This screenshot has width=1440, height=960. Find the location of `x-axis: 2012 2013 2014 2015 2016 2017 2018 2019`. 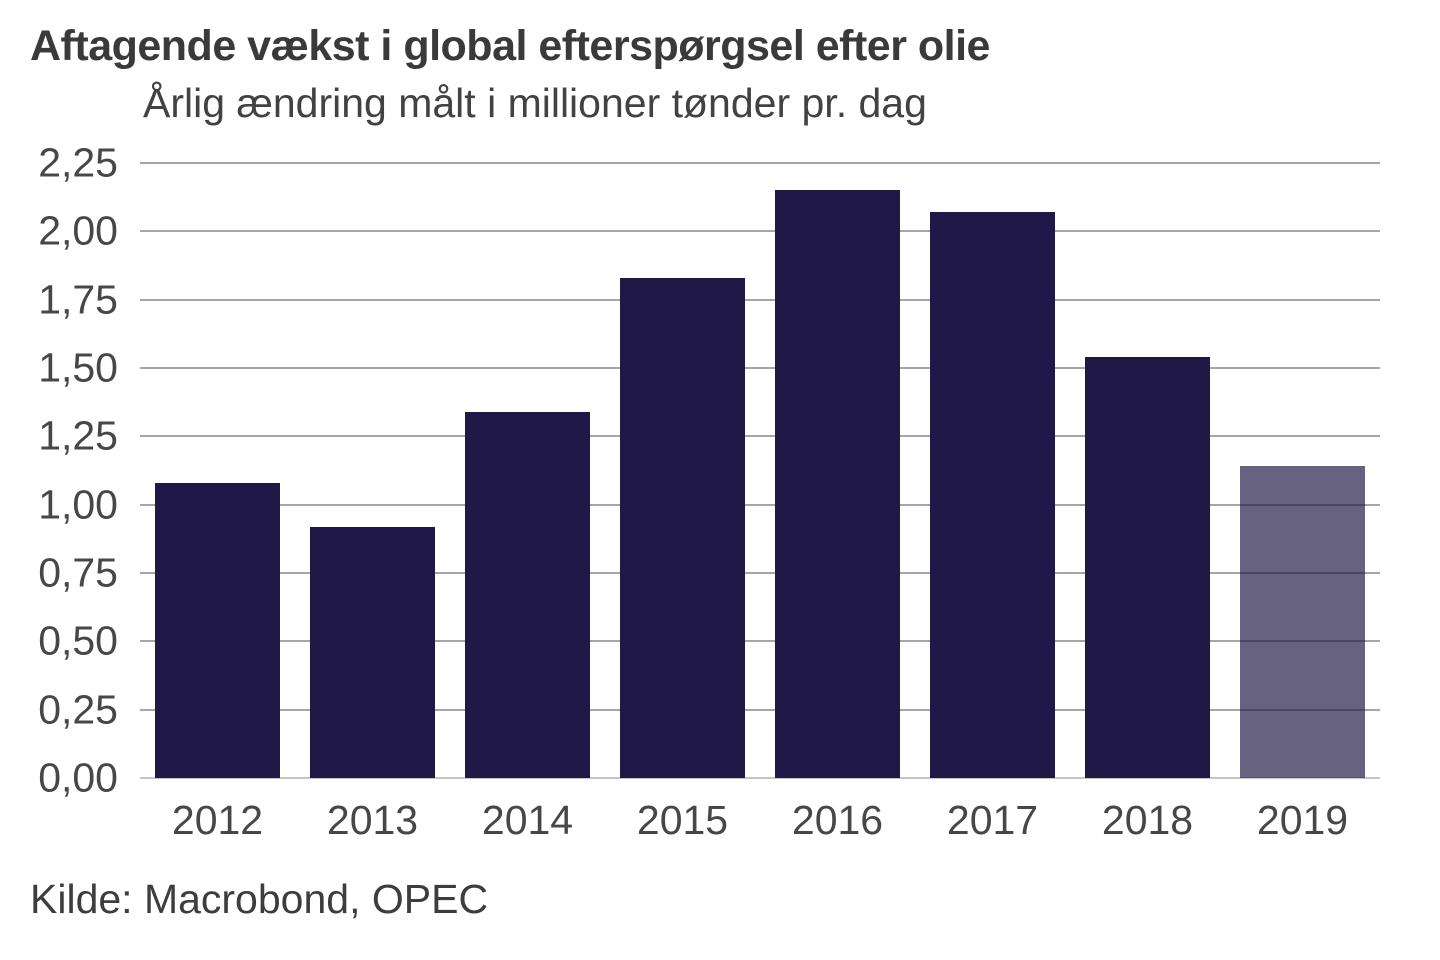

x-axis: 2012 2013 2014 2015 2016 2017 2018 2019 is located at coordinates (760, 825).